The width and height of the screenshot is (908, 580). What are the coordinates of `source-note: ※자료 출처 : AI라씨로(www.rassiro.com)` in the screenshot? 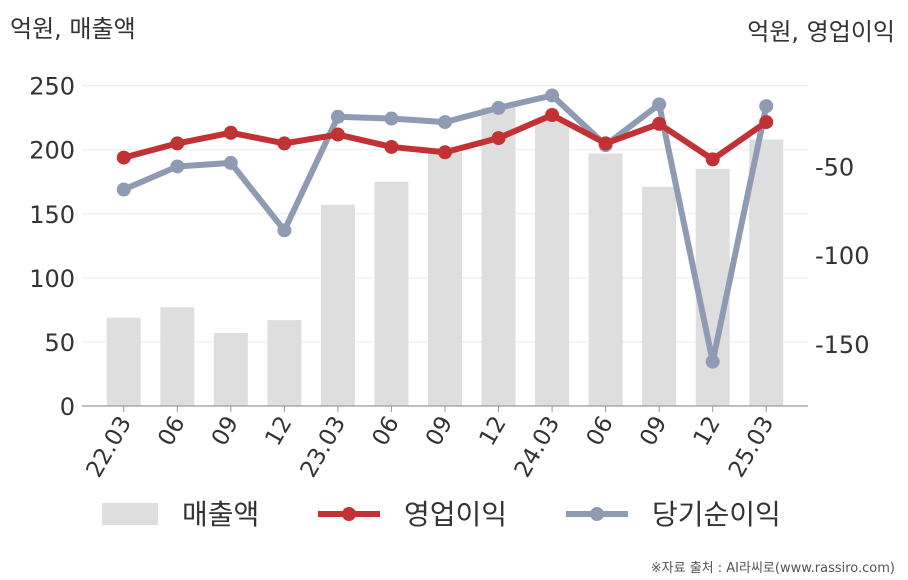 It's located at (773, 568).